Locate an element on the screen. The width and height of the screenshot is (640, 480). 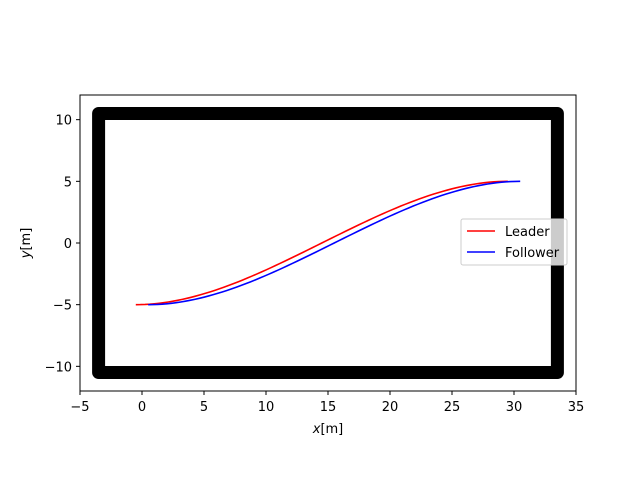
x-axis-ticks: −5 0 5 10 15 20 25 30 35 is located at coordinates (327, 403).